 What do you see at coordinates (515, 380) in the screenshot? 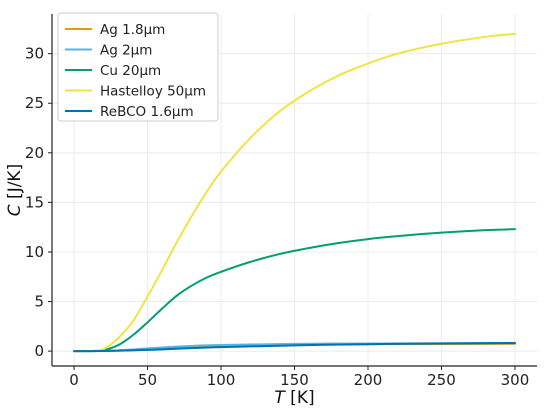
I see `x-tick-label: 300` at bounding box center [515, 380].